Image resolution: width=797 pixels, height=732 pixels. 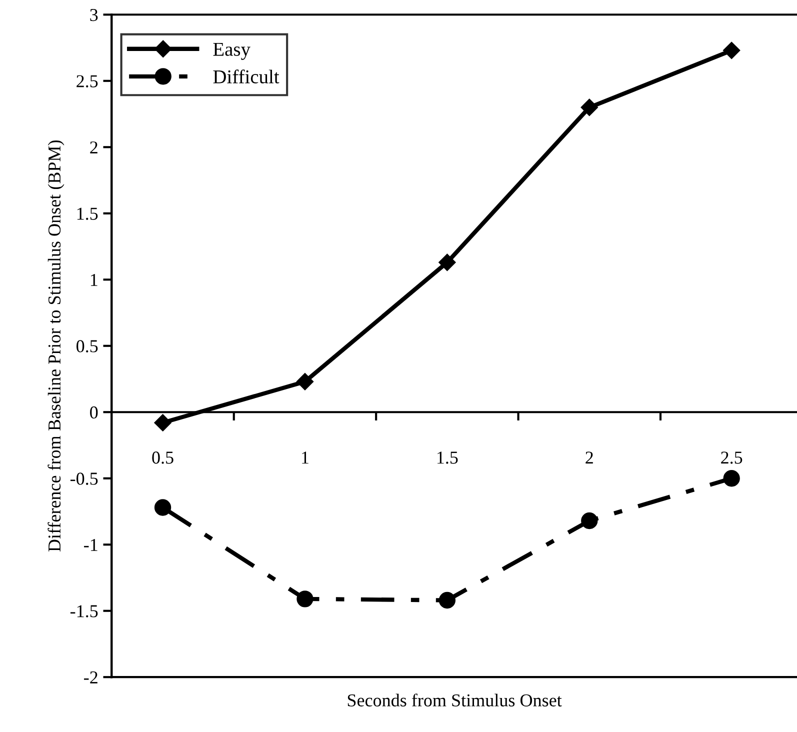 I want to click on y-tick-label: 2, so click(x=94, y=147).